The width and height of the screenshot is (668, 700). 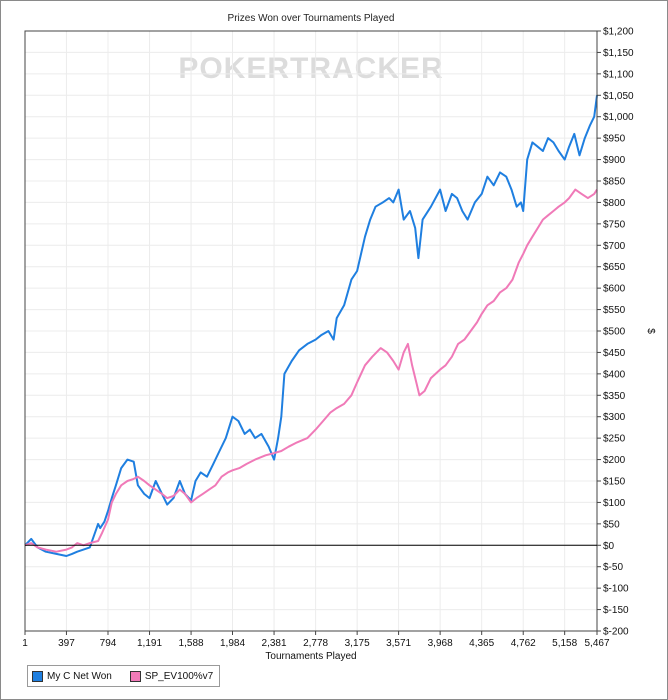 What do you see at coordinates (37, 676) in the screenshot?
I see `legend-swatch-blue` at bounding box center [37, 676].